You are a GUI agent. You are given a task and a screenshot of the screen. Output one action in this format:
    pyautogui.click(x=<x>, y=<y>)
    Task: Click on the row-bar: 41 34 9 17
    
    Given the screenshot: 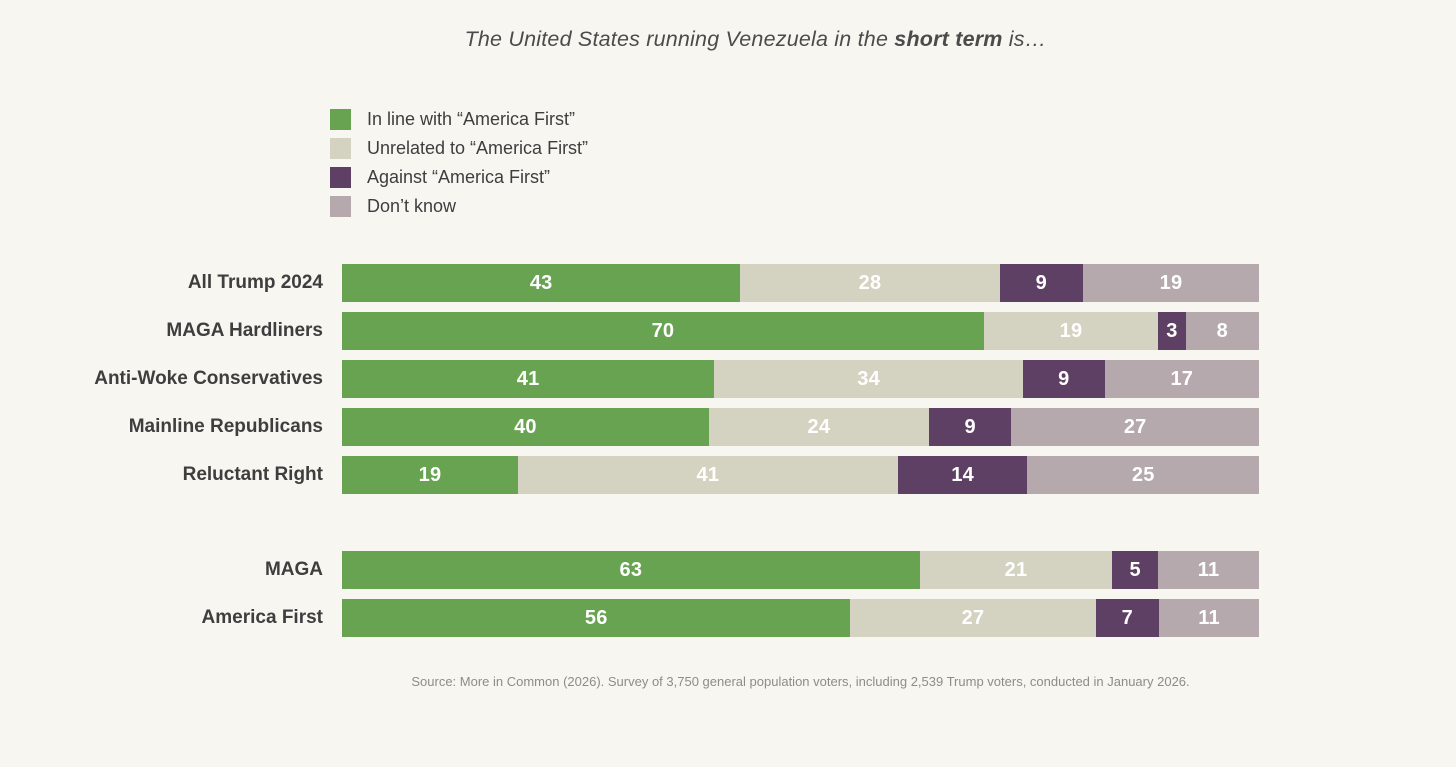 What is the action you would take?
    pyautogui.click(x=800, y=379)
    